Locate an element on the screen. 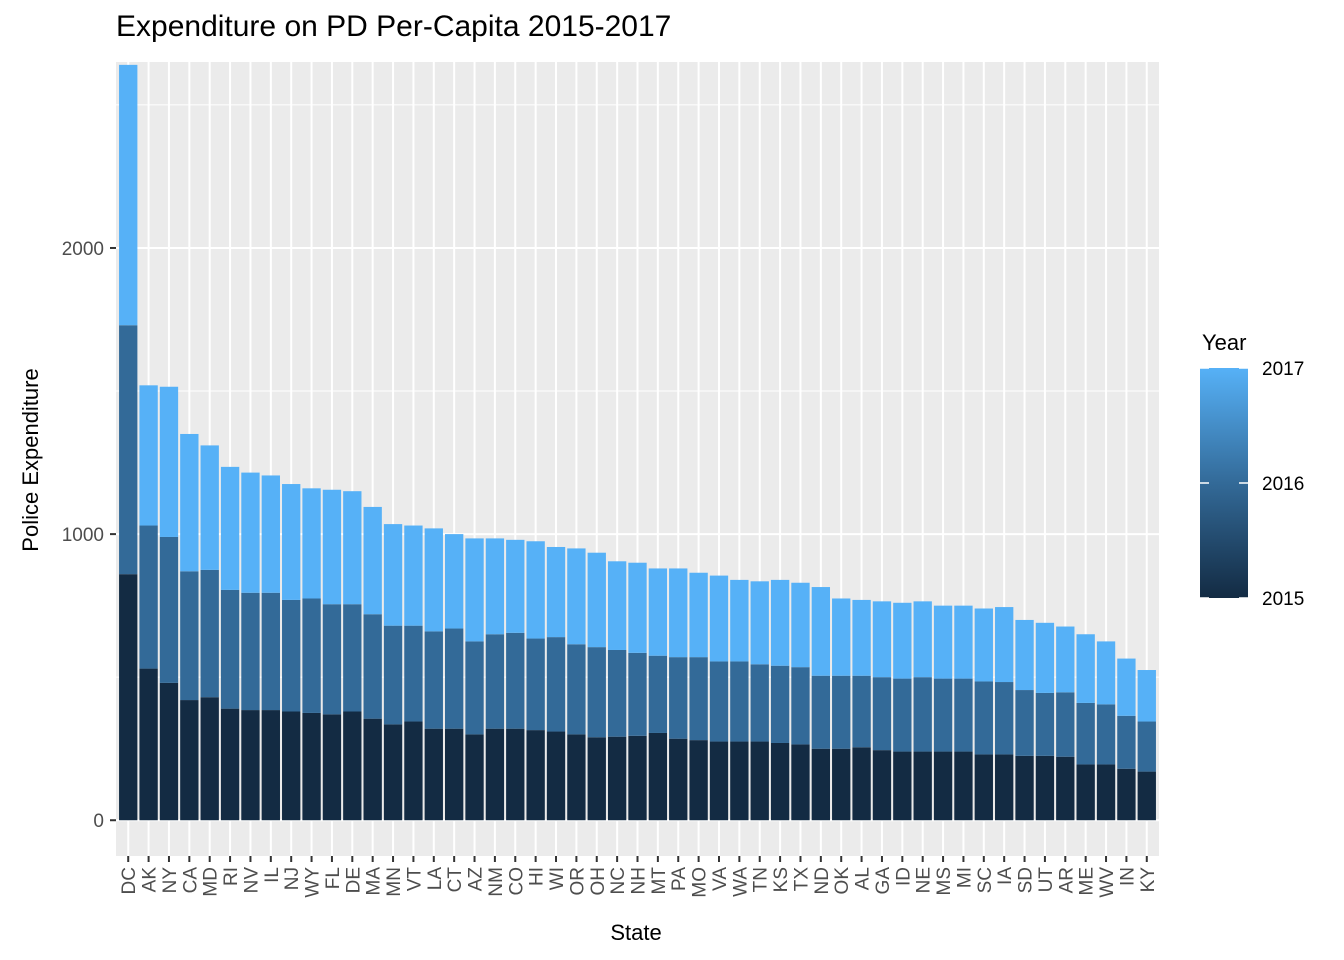 This screenshot has width=1344, height=960. bar-CT-2015 is located at coordinates (454, 774).